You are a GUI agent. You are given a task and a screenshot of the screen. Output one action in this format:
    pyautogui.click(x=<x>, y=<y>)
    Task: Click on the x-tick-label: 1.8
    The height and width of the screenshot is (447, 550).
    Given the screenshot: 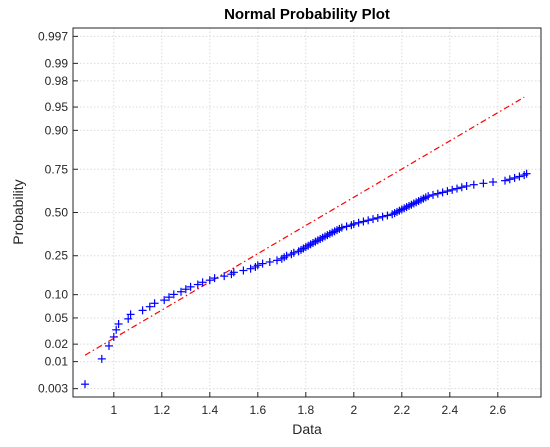 What is the action you would take?
    pyautogui.click(x=305, y=410)
    